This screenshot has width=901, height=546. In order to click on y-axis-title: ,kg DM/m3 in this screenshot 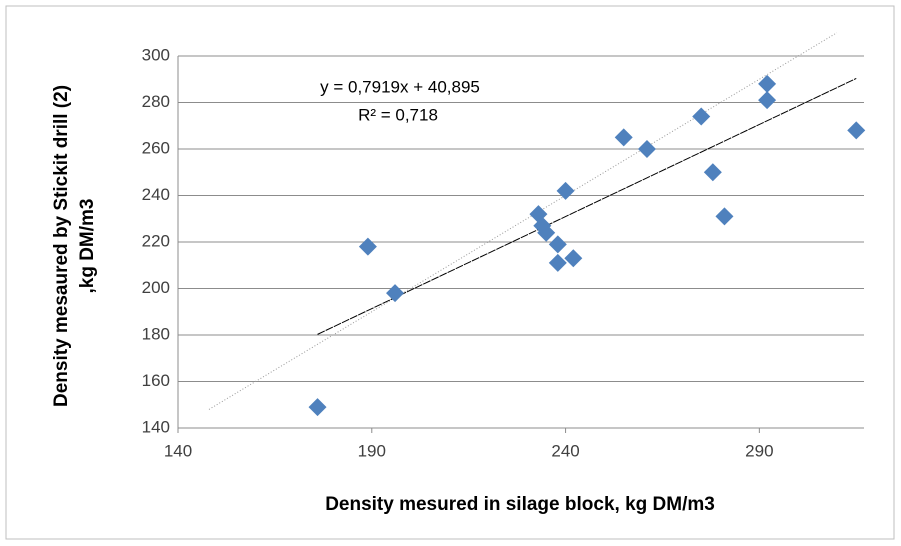, I will do `click(87, 245)`.